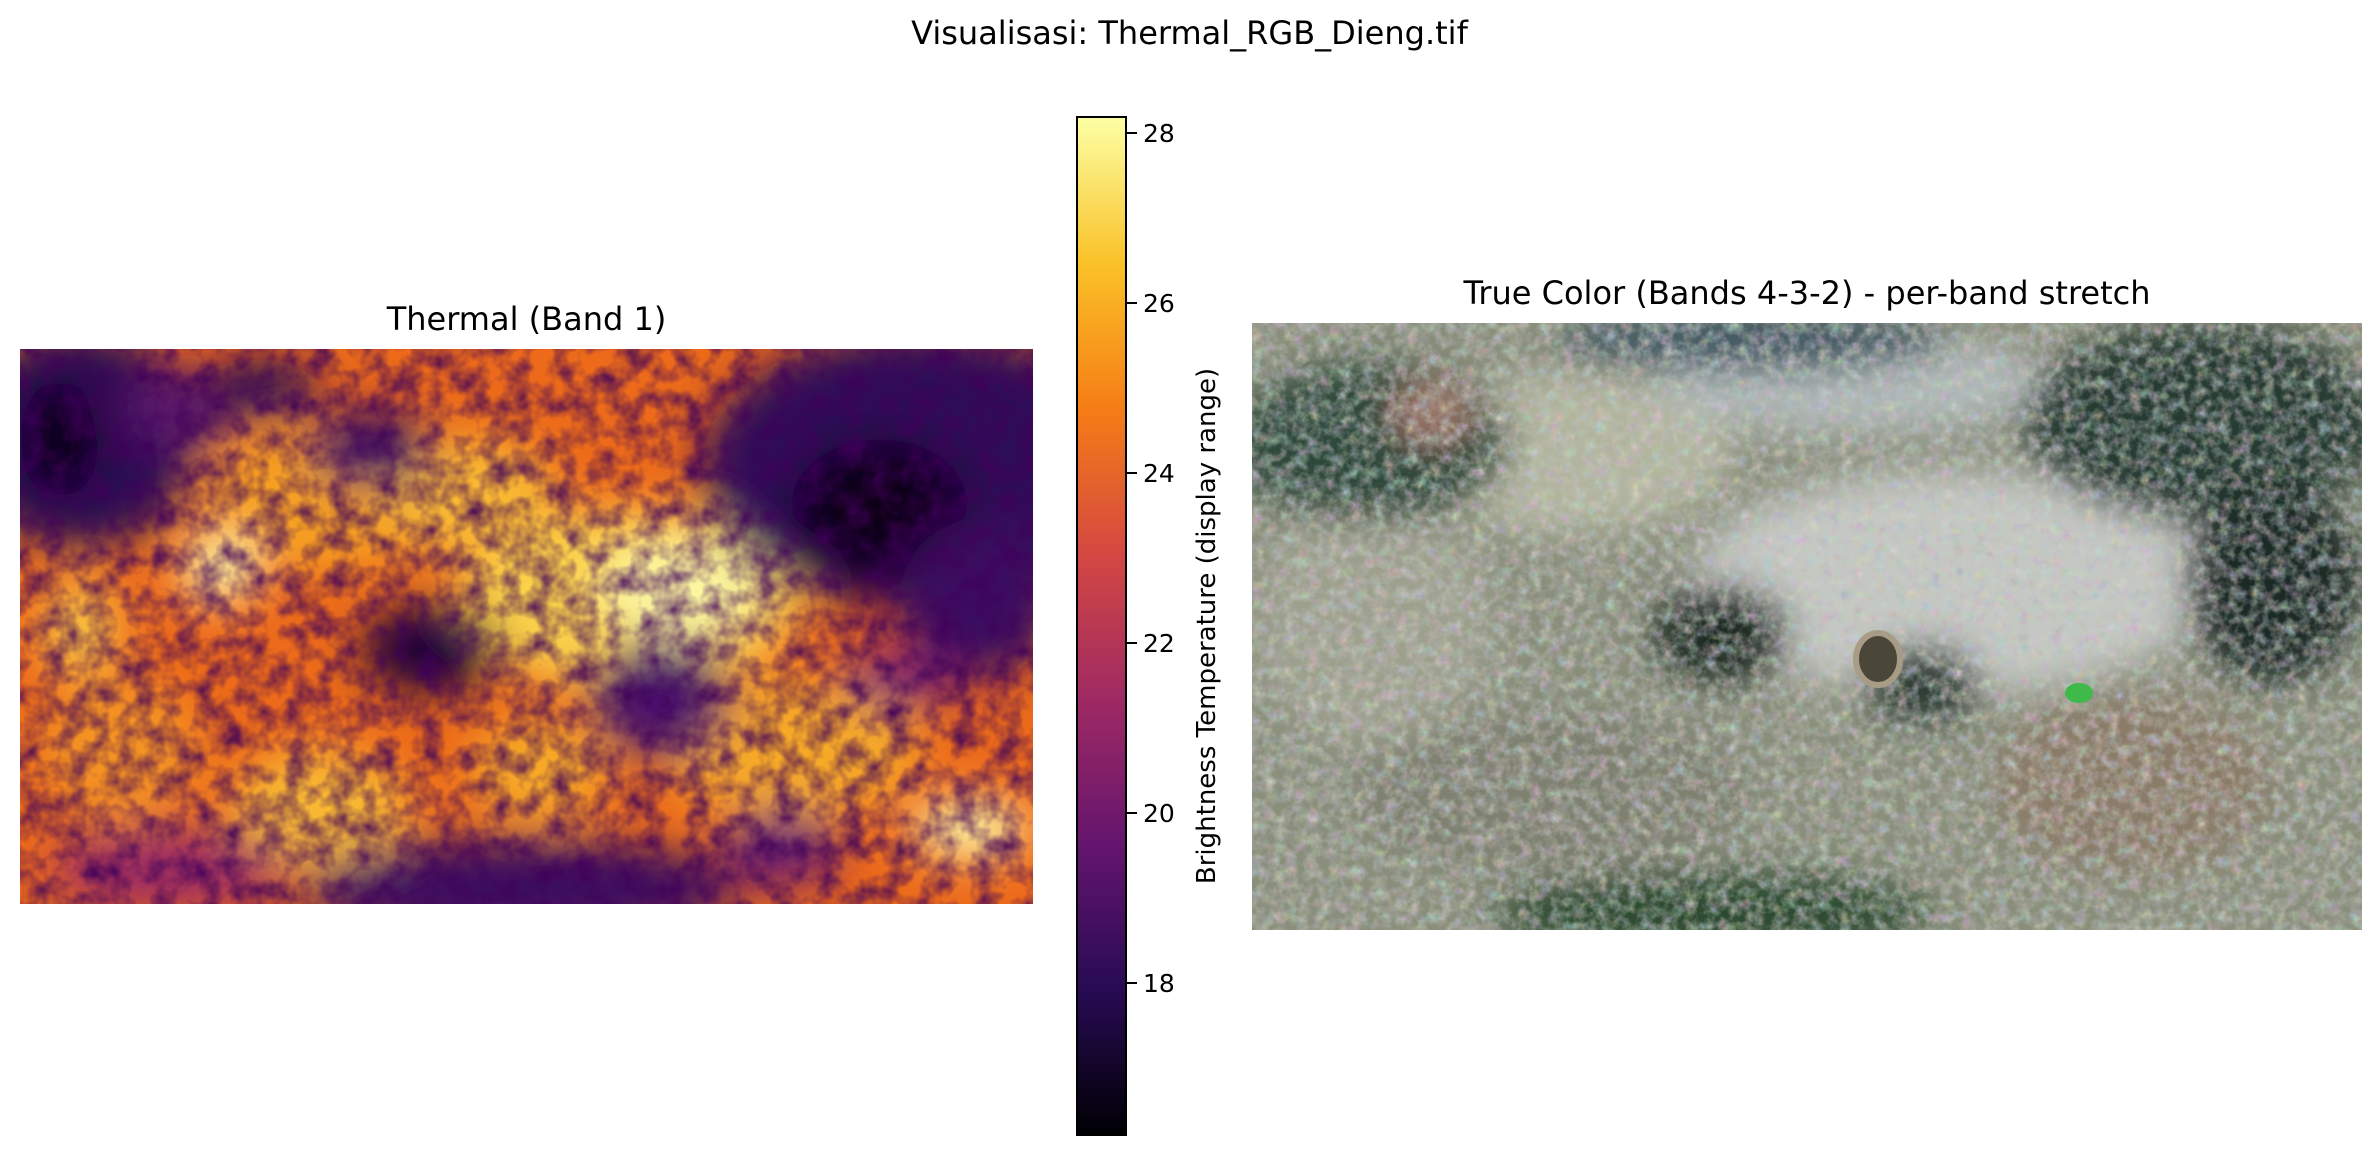  I want to click on colorbar-tick-label-20: 20, so click(1159, 813).